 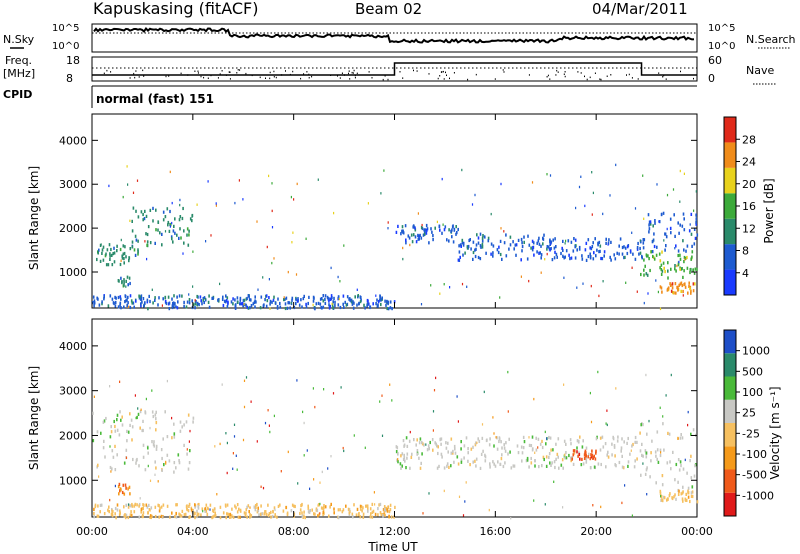 What do you see at coordinates (394, 71) in the screenshot?
I see `freq-trace` at bounding box center [394, 71].